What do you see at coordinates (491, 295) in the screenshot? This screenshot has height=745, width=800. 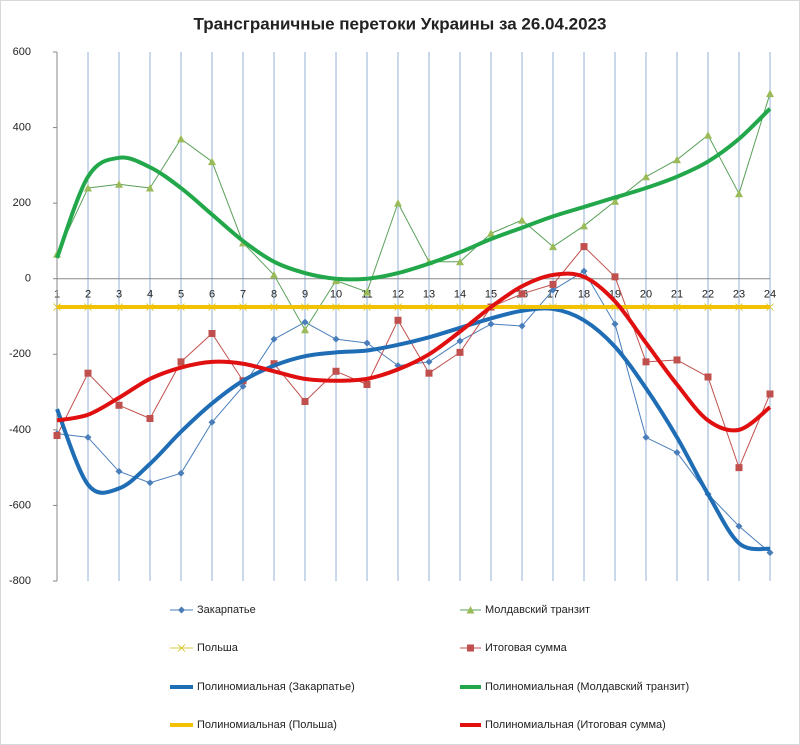 I see `x-tick-label: 15` at bounding box center [491, 295].